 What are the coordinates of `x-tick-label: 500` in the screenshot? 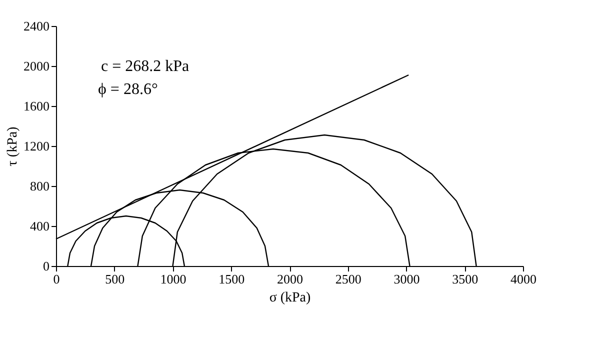 It's located at (115, 279).